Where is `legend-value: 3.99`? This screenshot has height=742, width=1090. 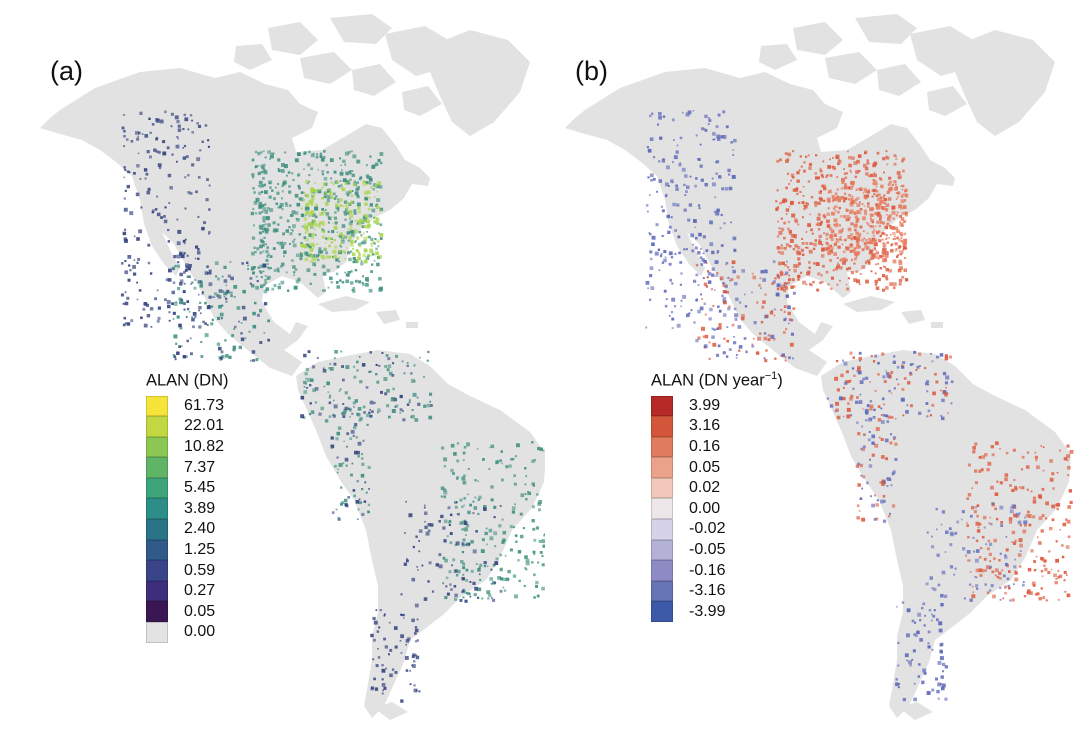 legend-value: 3.99 is located at coordinates (705, 405).